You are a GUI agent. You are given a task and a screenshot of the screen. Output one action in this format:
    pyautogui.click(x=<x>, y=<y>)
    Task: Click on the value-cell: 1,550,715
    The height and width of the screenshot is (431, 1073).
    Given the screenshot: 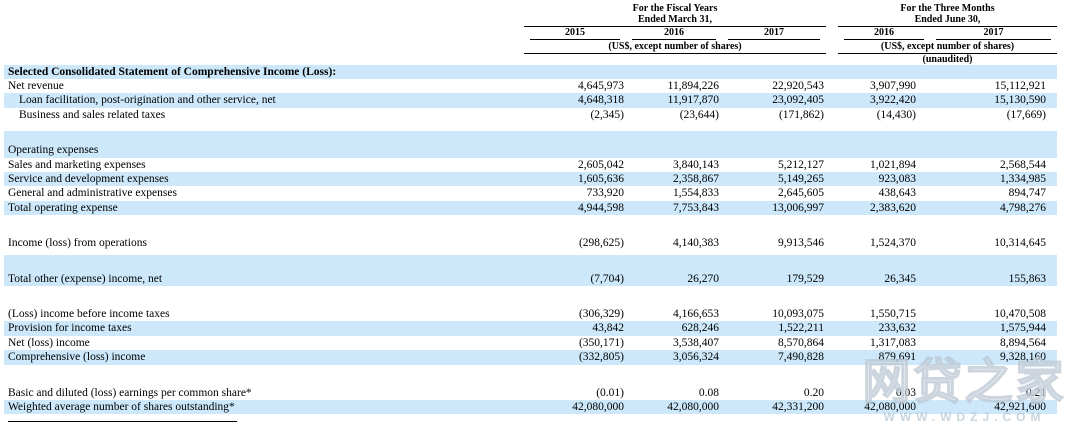 What is the action you would take?
    pyautogui.click(x=893, y=313)
    